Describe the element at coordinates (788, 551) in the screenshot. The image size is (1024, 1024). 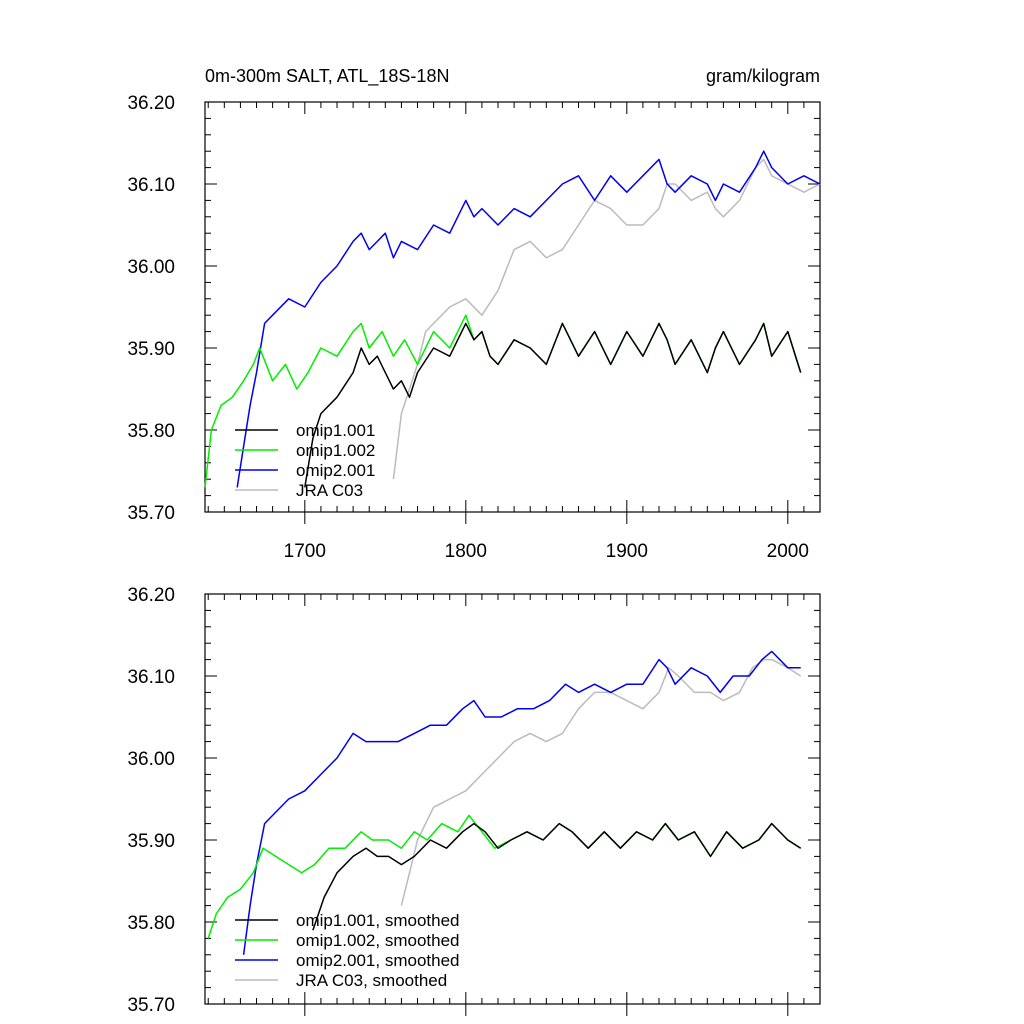
I see `x-tick-label: 2000` at that location.